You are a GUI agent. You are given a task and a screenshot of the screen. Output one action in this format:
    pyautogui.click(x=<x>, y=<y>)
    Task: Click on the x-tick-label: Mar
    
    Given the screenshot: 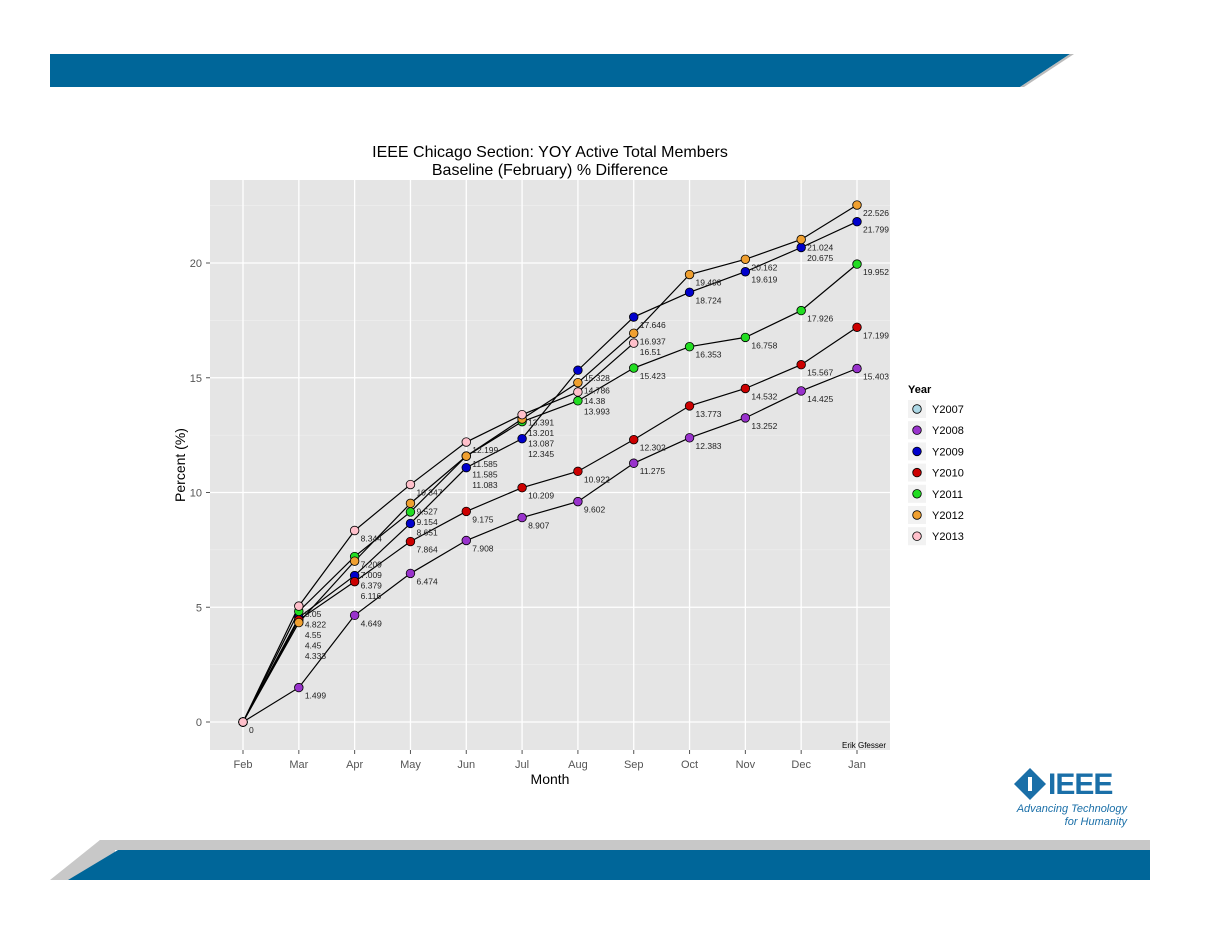 What is the action you would take?
    pyautogui.click(x=298, y=765)
    